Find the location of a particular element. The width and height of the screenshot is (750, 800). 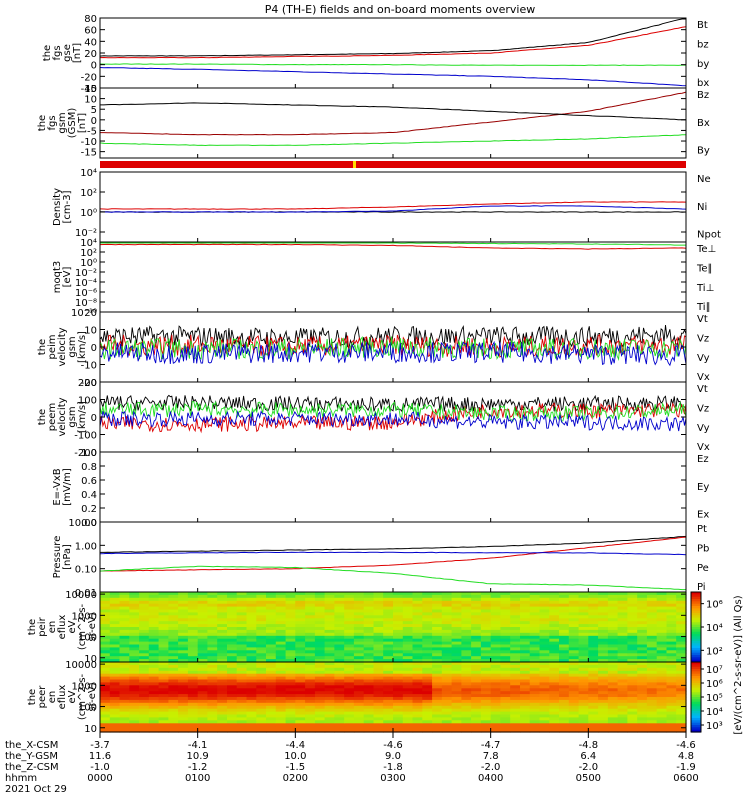

colorbar-segment is located at coordinates (696, 717).